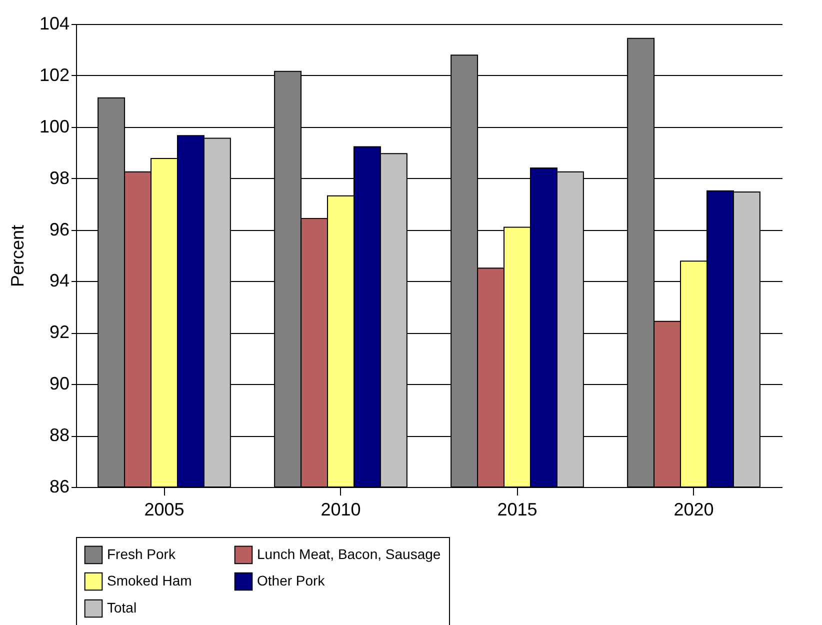  Describe the element at coordinates (694, 510) in the screenshot. I see `x-tick-label: 2020` at that location.